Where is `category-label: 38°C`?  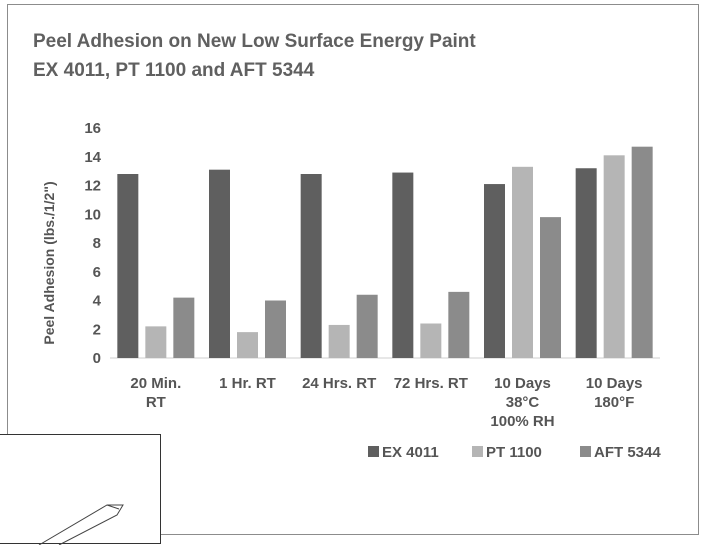
category-label: 38°C is located at coordinates (523, 402).